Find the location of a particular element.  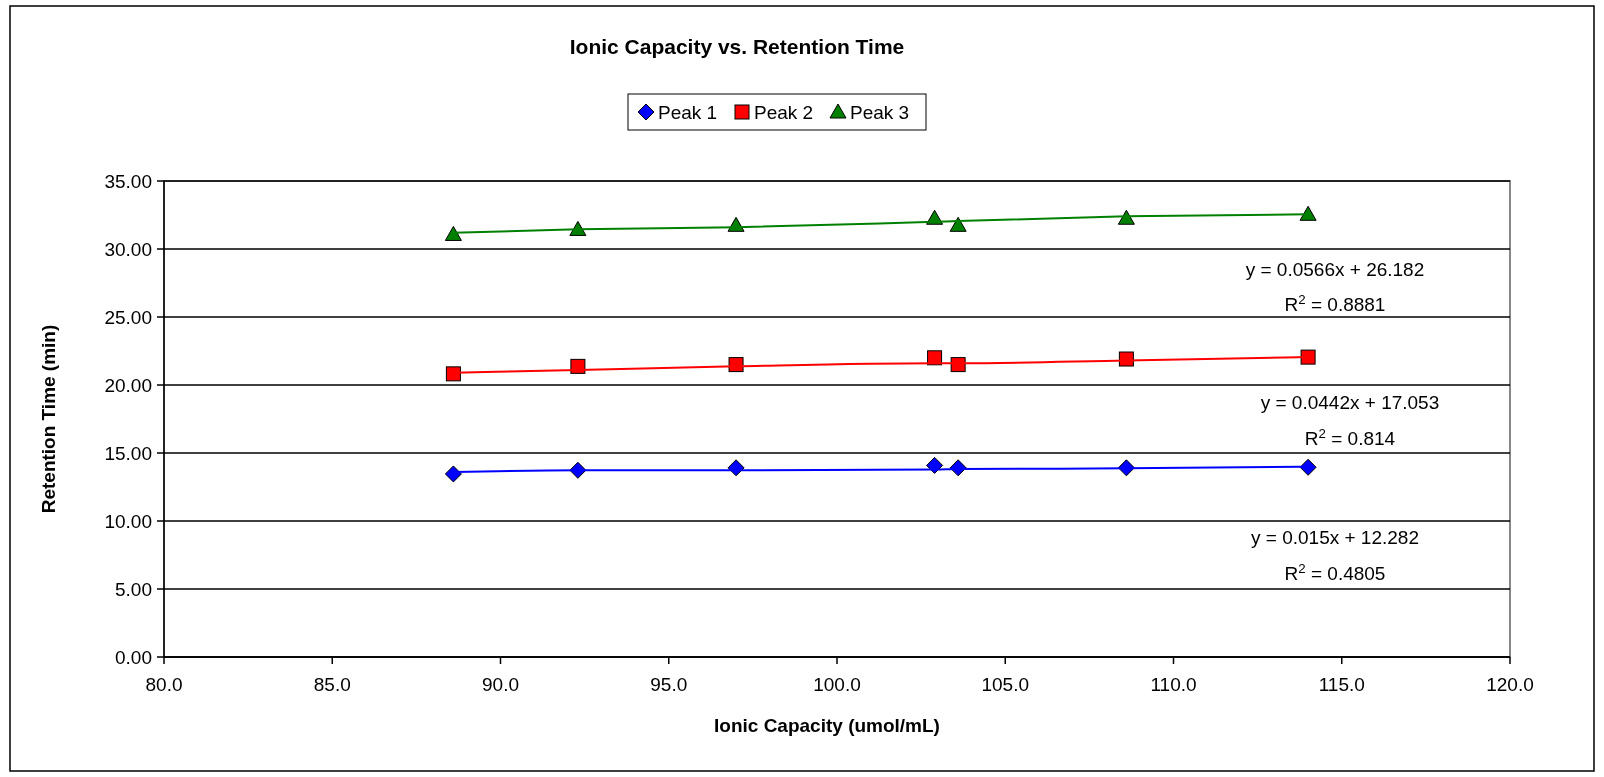

annotation: y = 0.0566x + 26.182 is located at coordinates (1335, 269).